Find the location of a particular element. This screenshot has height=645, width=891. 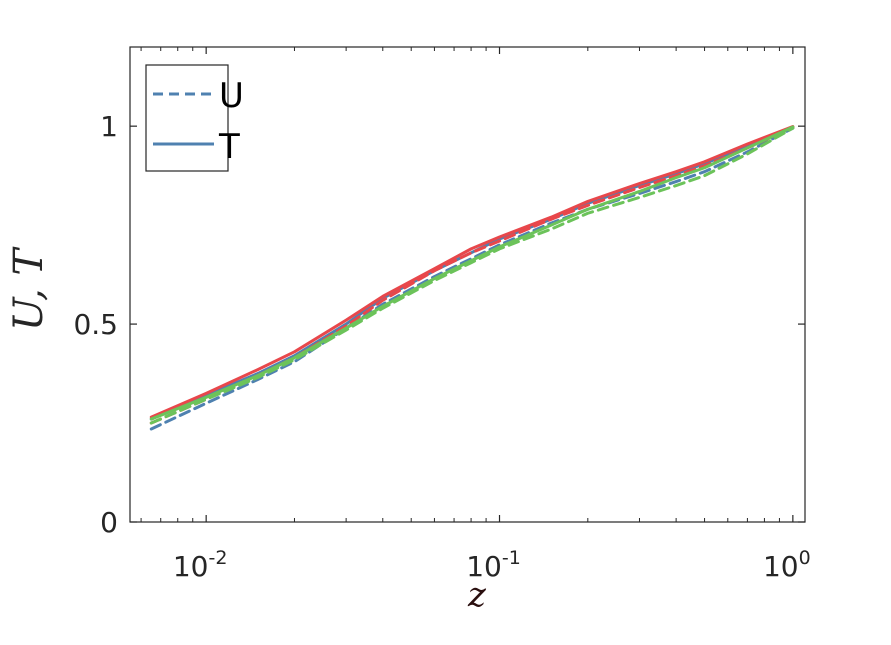

y-tick-label: 0.5 is located at coordinates (95, 324).